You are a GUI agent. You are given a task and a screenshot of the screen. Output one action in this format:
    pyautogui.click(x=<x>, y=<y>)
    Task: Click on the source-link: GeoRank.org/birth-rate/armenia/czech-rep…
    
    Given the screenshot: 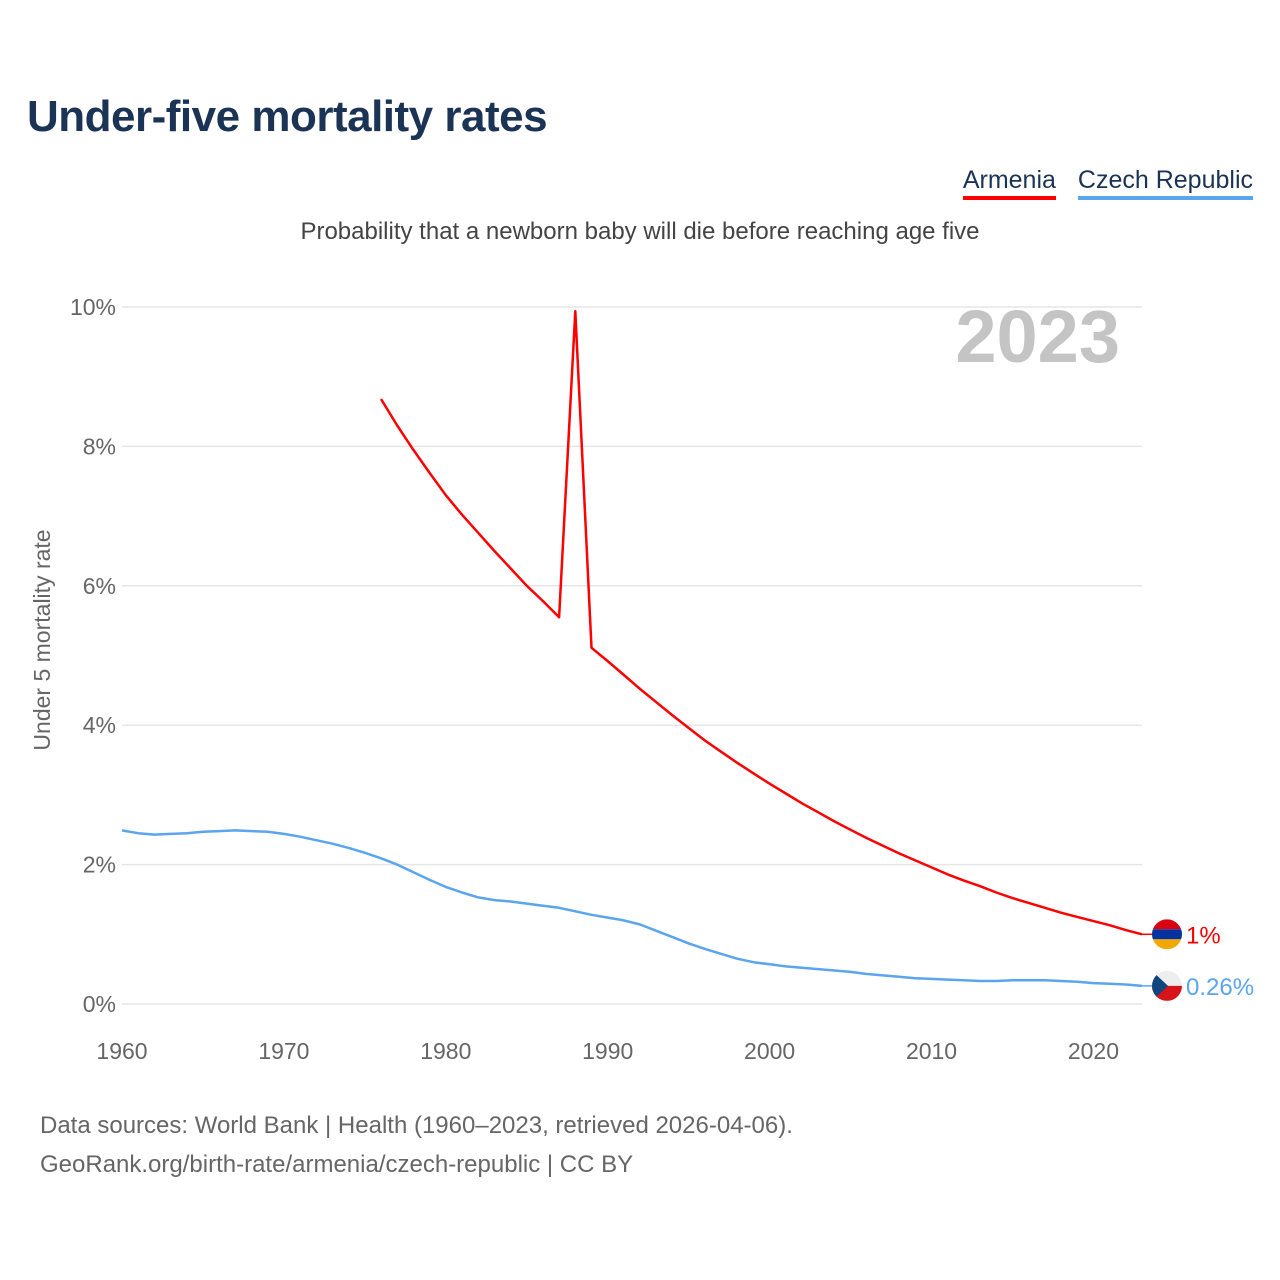 What is the action you would take?
    pyautogui.click(x=337, y=1164)
    